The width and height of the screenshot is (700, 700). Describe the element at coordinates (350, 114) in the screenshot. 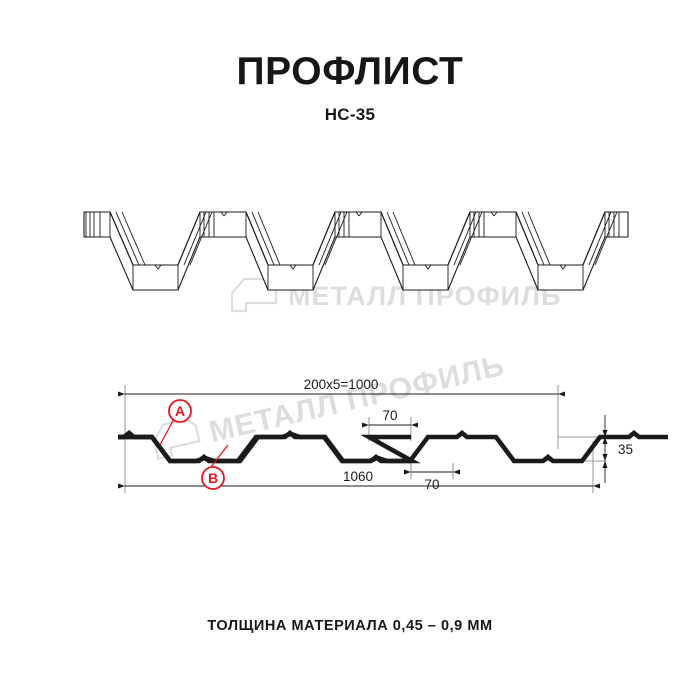

I see `model-designation: НС-35` at that location.